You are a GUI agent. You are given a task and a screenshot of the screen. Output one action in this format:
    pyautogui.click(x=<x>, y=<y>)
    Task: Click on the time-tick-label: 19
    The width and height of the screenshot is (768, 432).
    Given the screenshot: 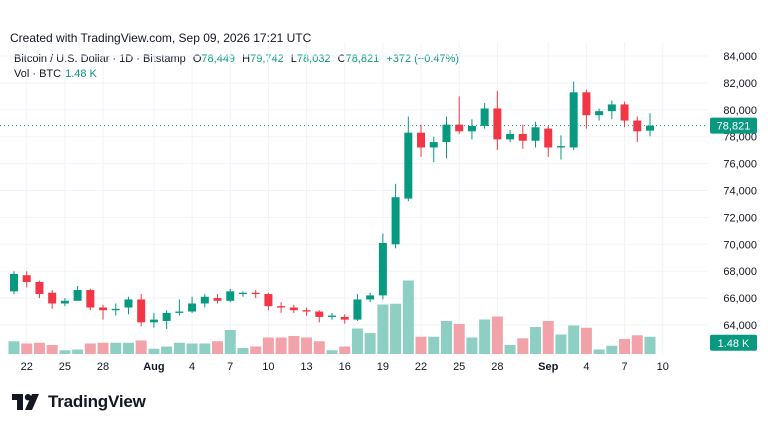 What is the action you would take?
    pyautogui.click(x=383, y=367)
    